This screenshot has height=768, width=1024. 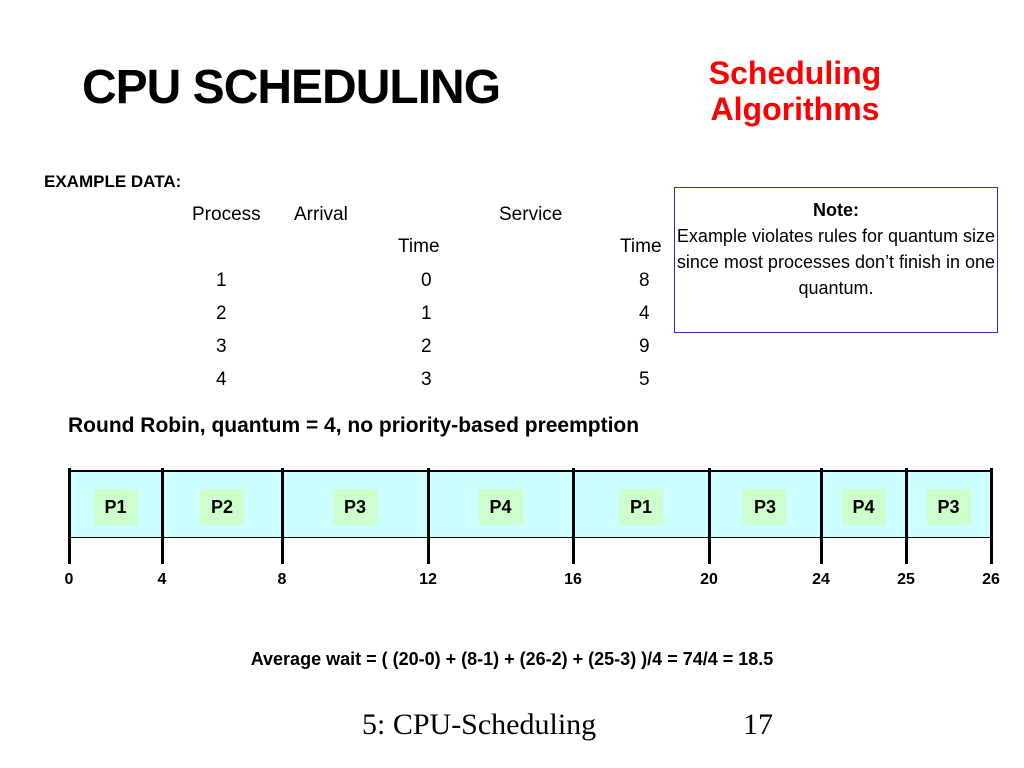 What do you see at coordinates (162, 579) in the screenshot?
I see `gantt-tick-label: 4` at bounding box center [162, 579].